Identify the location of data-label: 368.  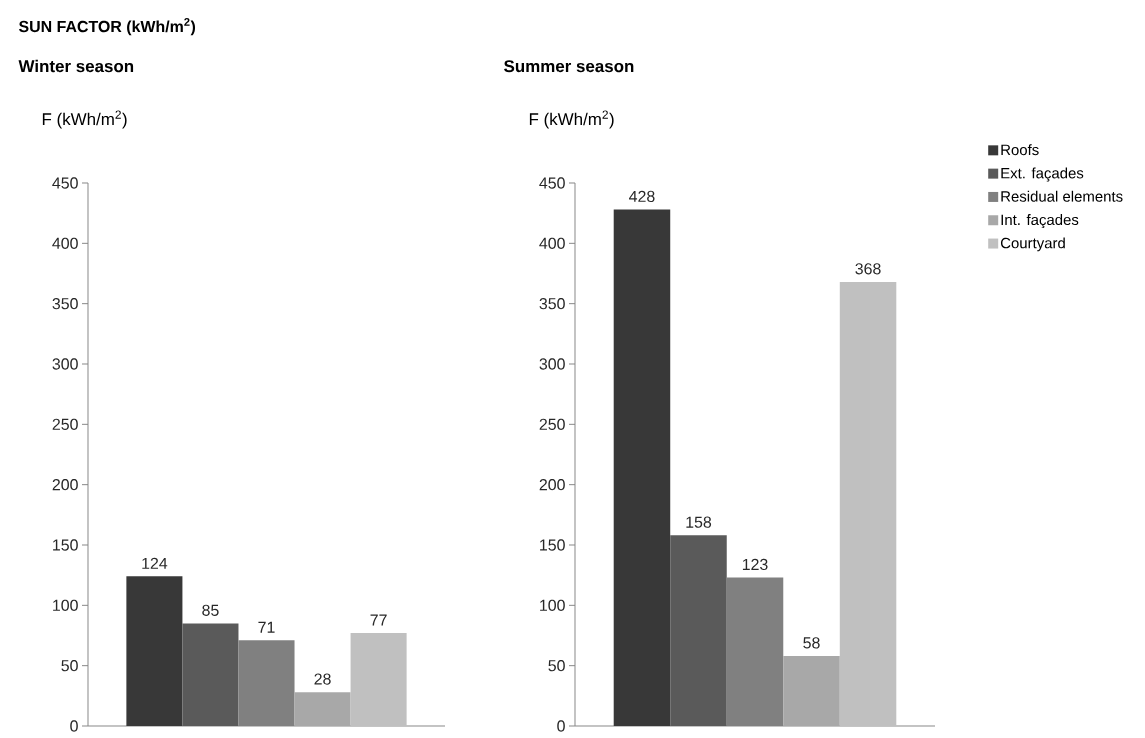
(868, 269).